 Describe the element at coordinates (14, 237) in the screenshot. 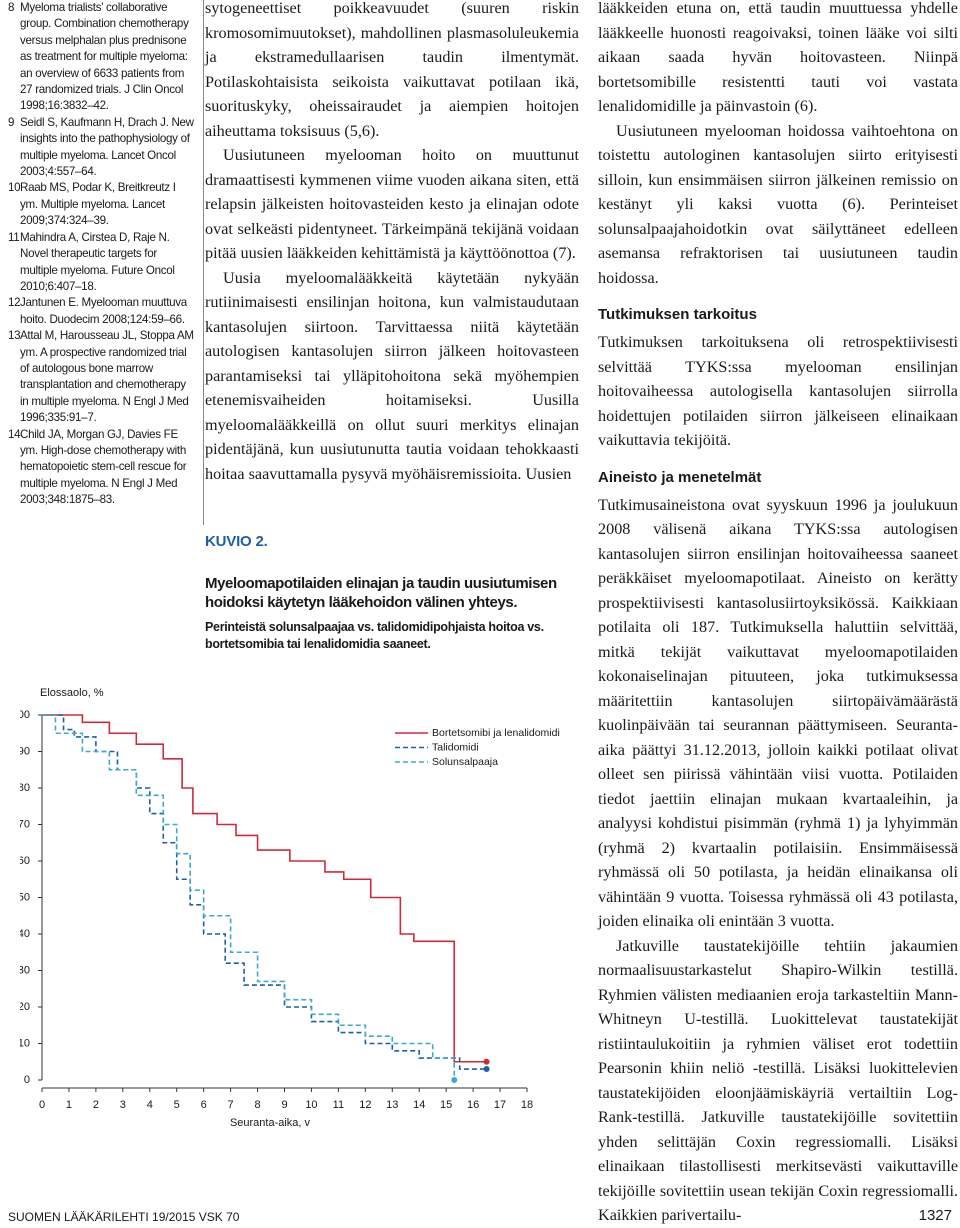

I see `reference-number: 11` at that location.